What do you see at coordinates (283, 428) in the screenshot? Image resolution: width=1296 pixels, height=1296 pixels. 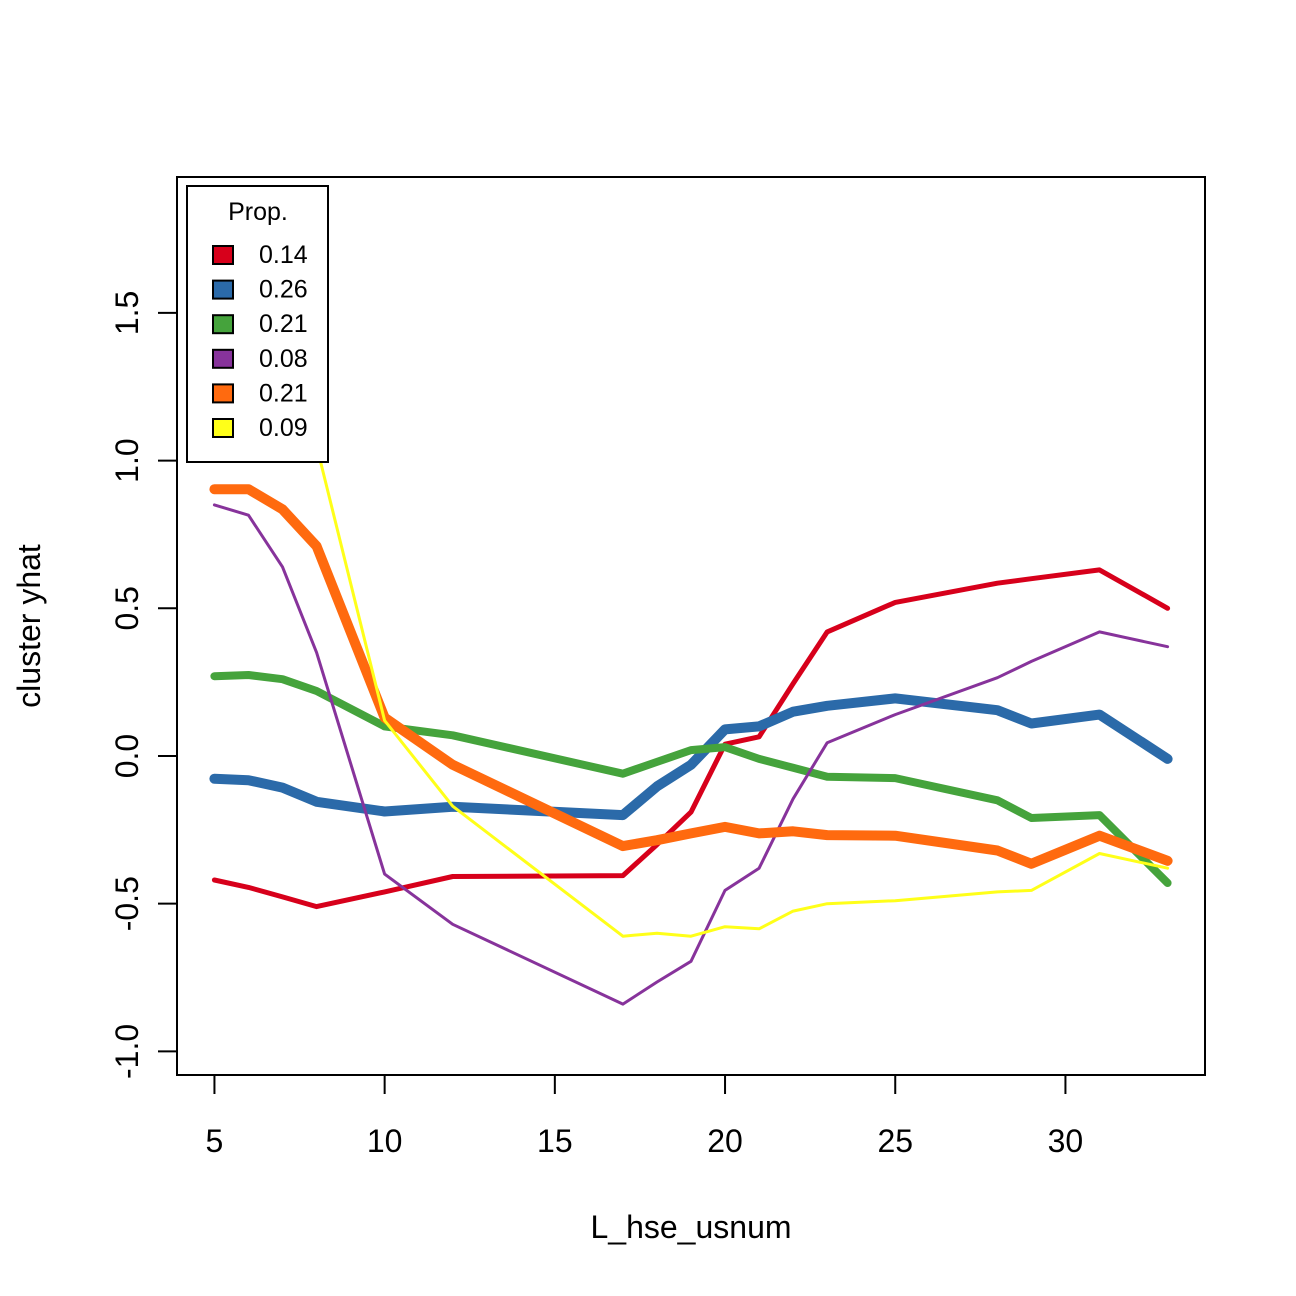 I see `legend-label: 0.09` at bounding box center [283, 428].